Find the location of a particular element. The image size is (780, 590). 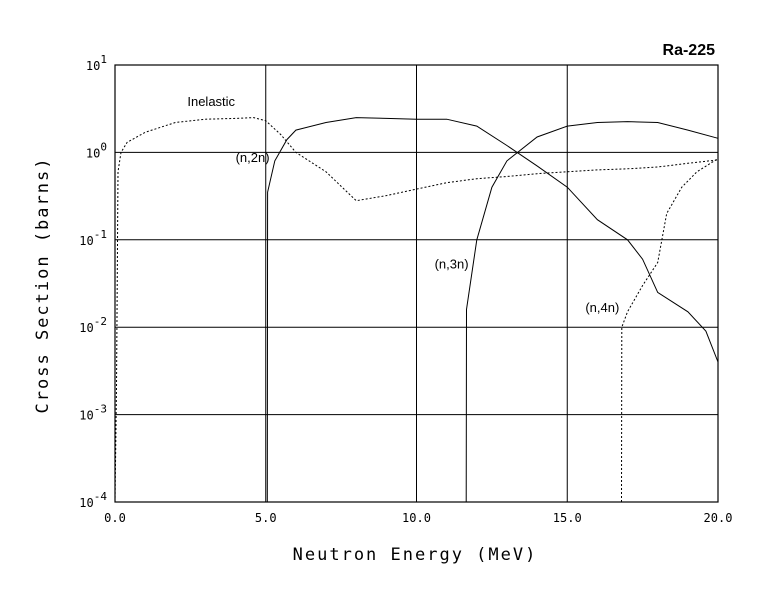

y-tick-label: 10⁻² is located at coordinates (93, 325).